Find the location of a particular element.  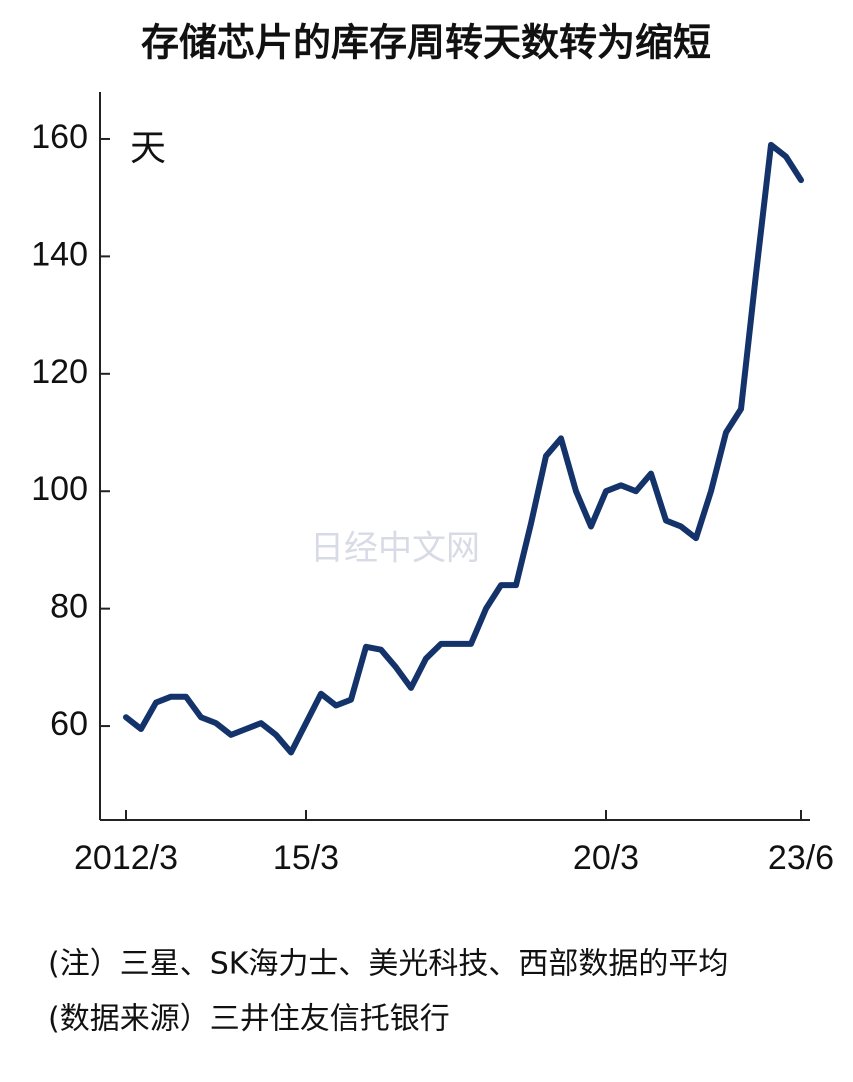

x-tick-label: 15/3 is located at coordinates (306, 858).